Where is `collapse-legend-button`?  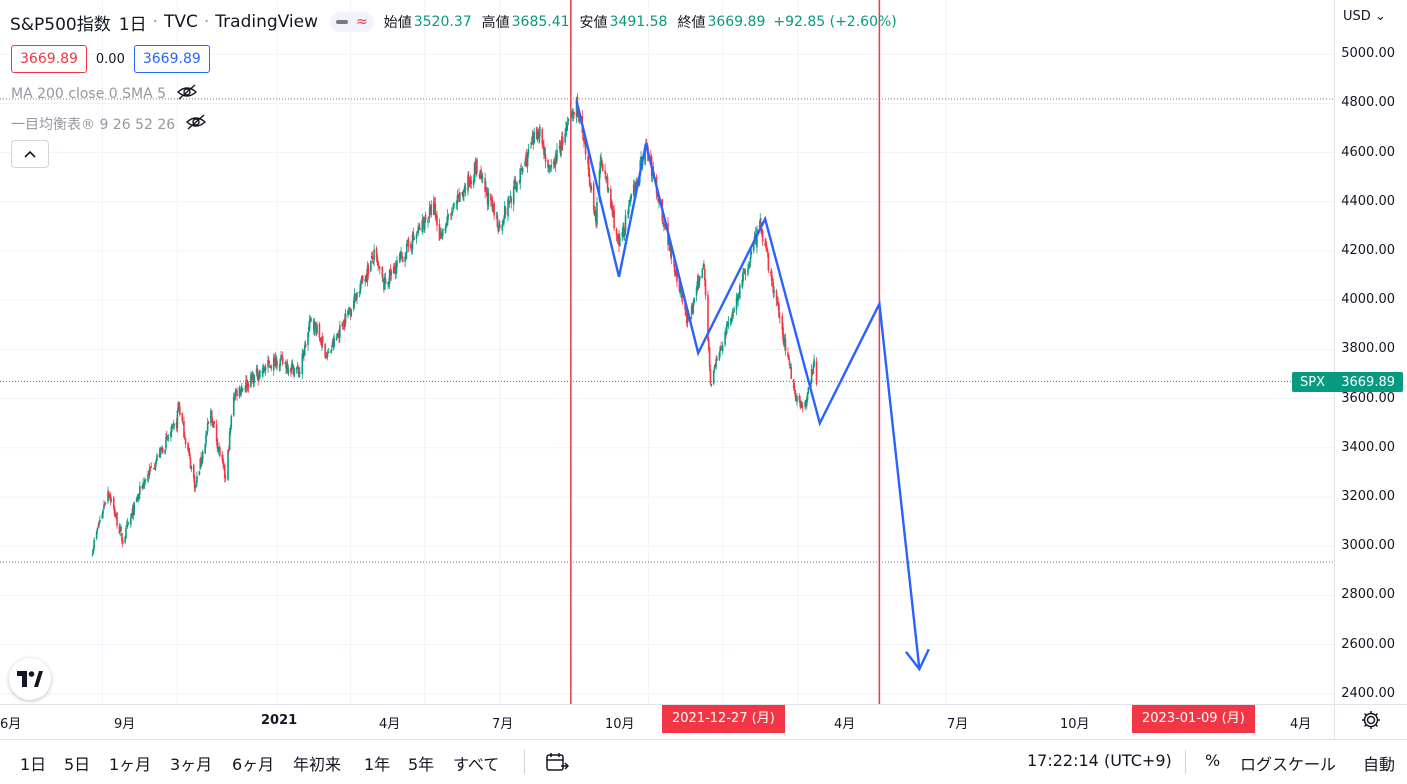
collapse-legend-button is located at coordinates (30, 154).